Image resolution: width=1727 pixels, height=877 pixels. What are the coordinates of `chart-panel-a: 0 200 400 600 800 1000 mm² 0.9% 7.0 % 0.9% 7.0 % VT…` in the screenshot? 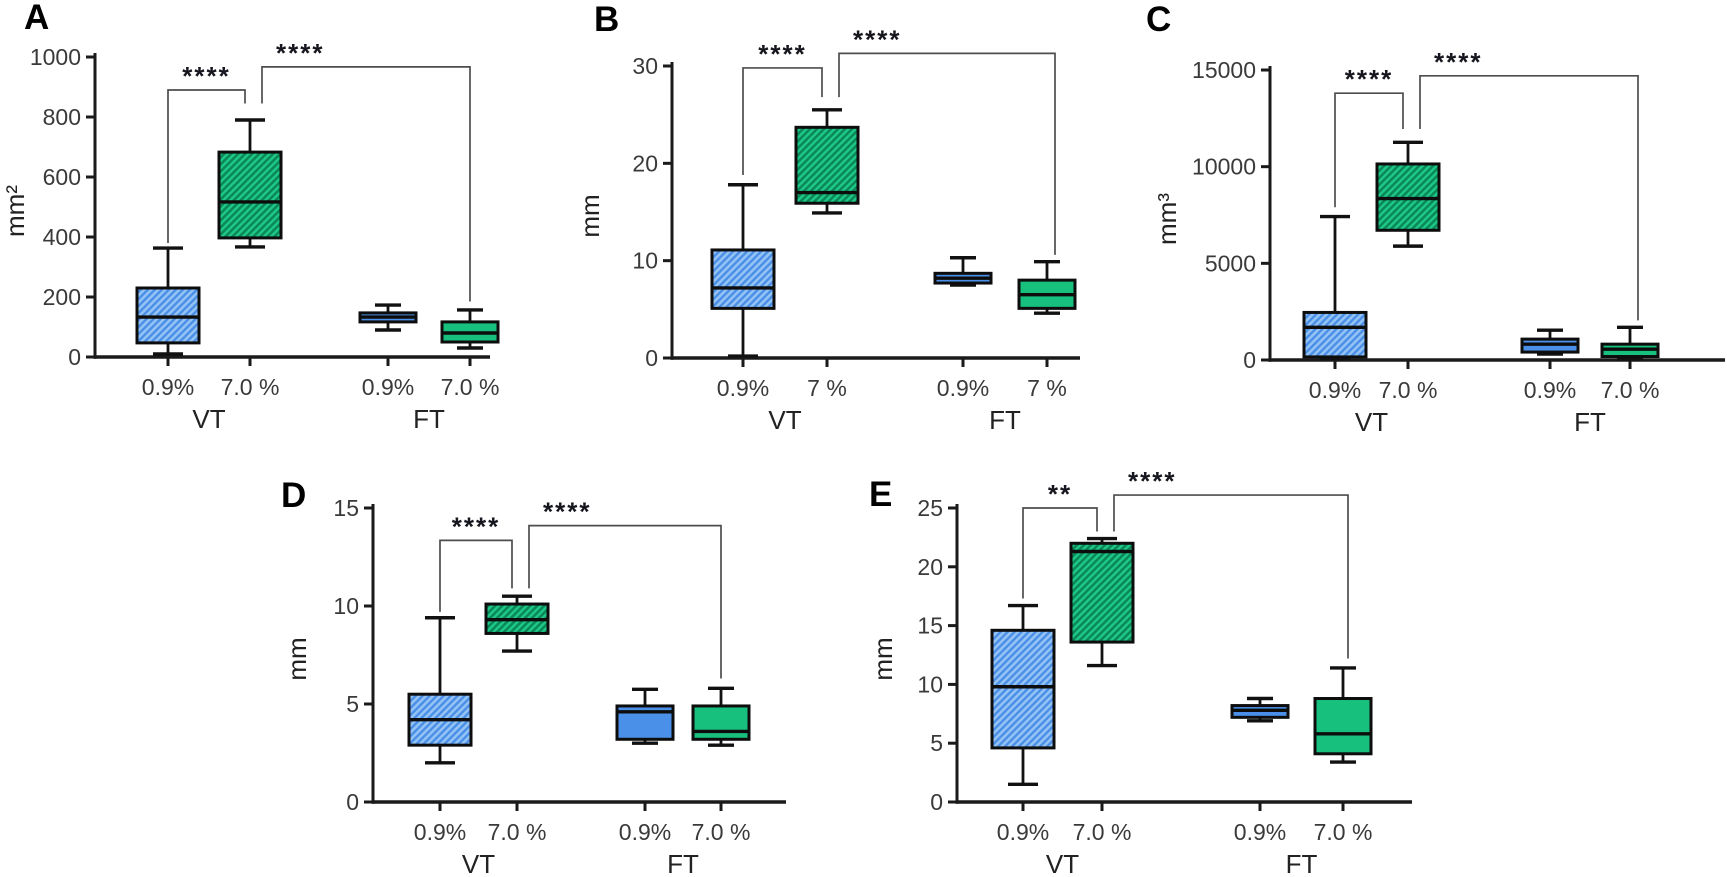 It's located at (250, 236).